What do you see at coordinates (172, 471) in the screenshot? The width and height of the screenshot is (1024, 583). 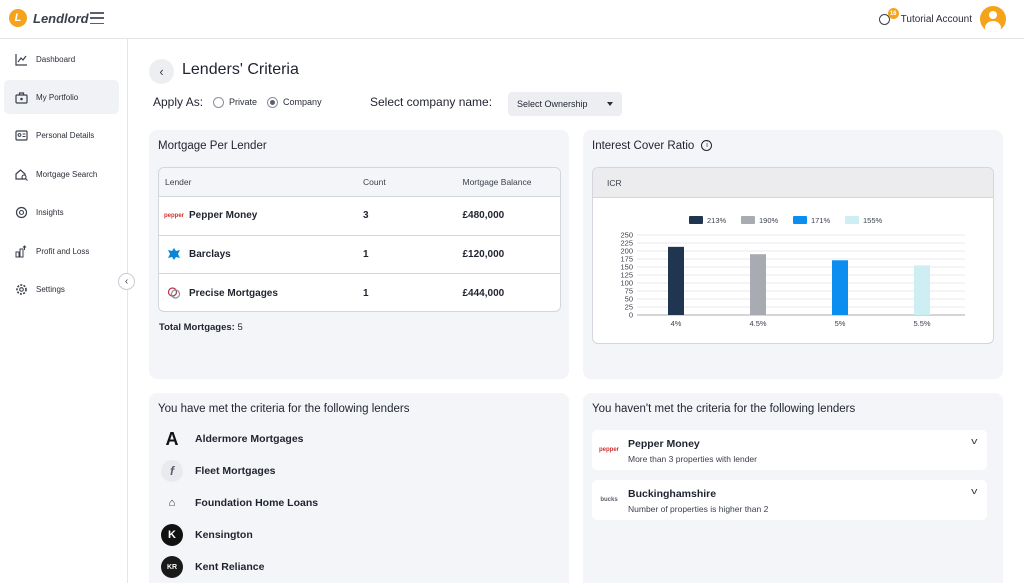 I see `fleet-logo-icon: f` at bounding box center [172, 471].